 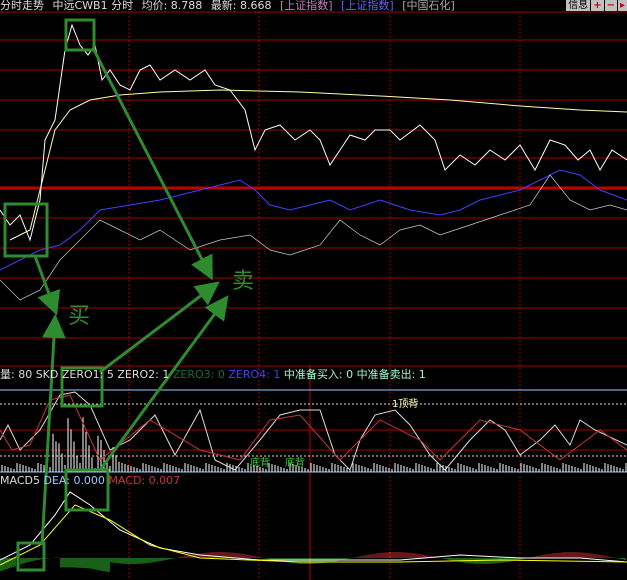 I want to click on sell-annotation: 卖, so click(x=243, y=281).